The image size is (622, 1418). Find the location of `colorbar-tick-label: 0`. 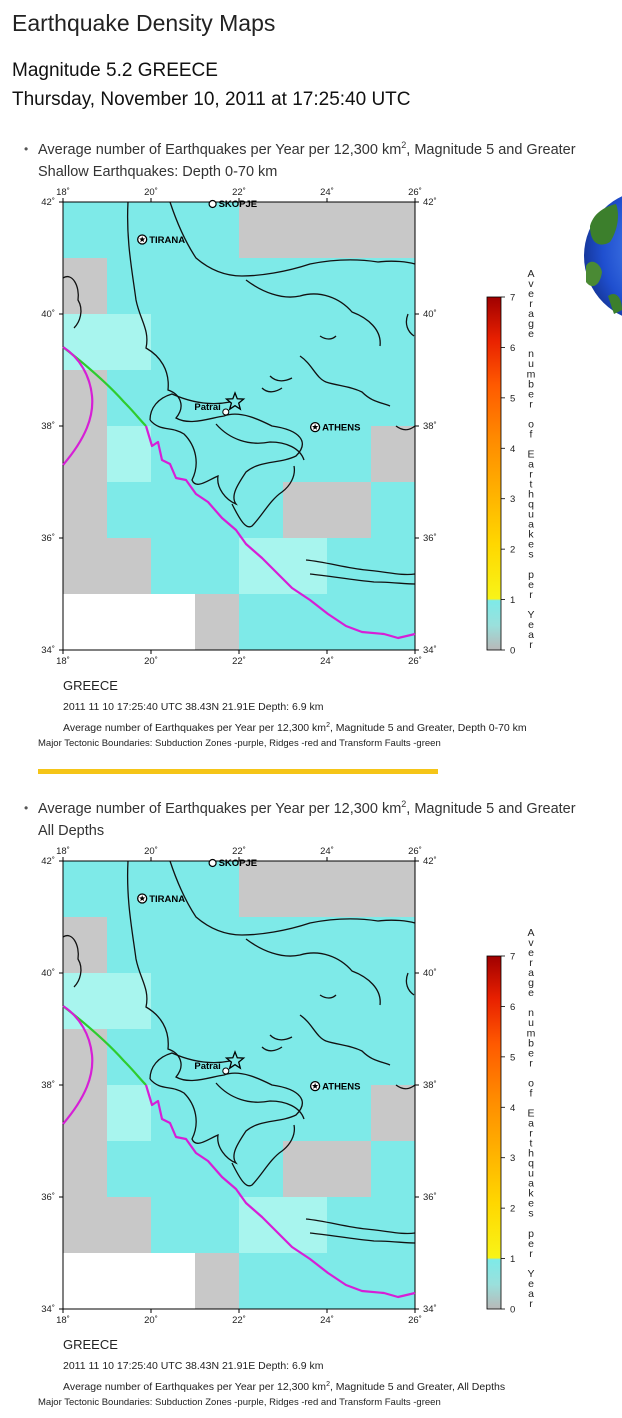

colorbar-tick-label: 0 is located at coordinates (512, 1310).